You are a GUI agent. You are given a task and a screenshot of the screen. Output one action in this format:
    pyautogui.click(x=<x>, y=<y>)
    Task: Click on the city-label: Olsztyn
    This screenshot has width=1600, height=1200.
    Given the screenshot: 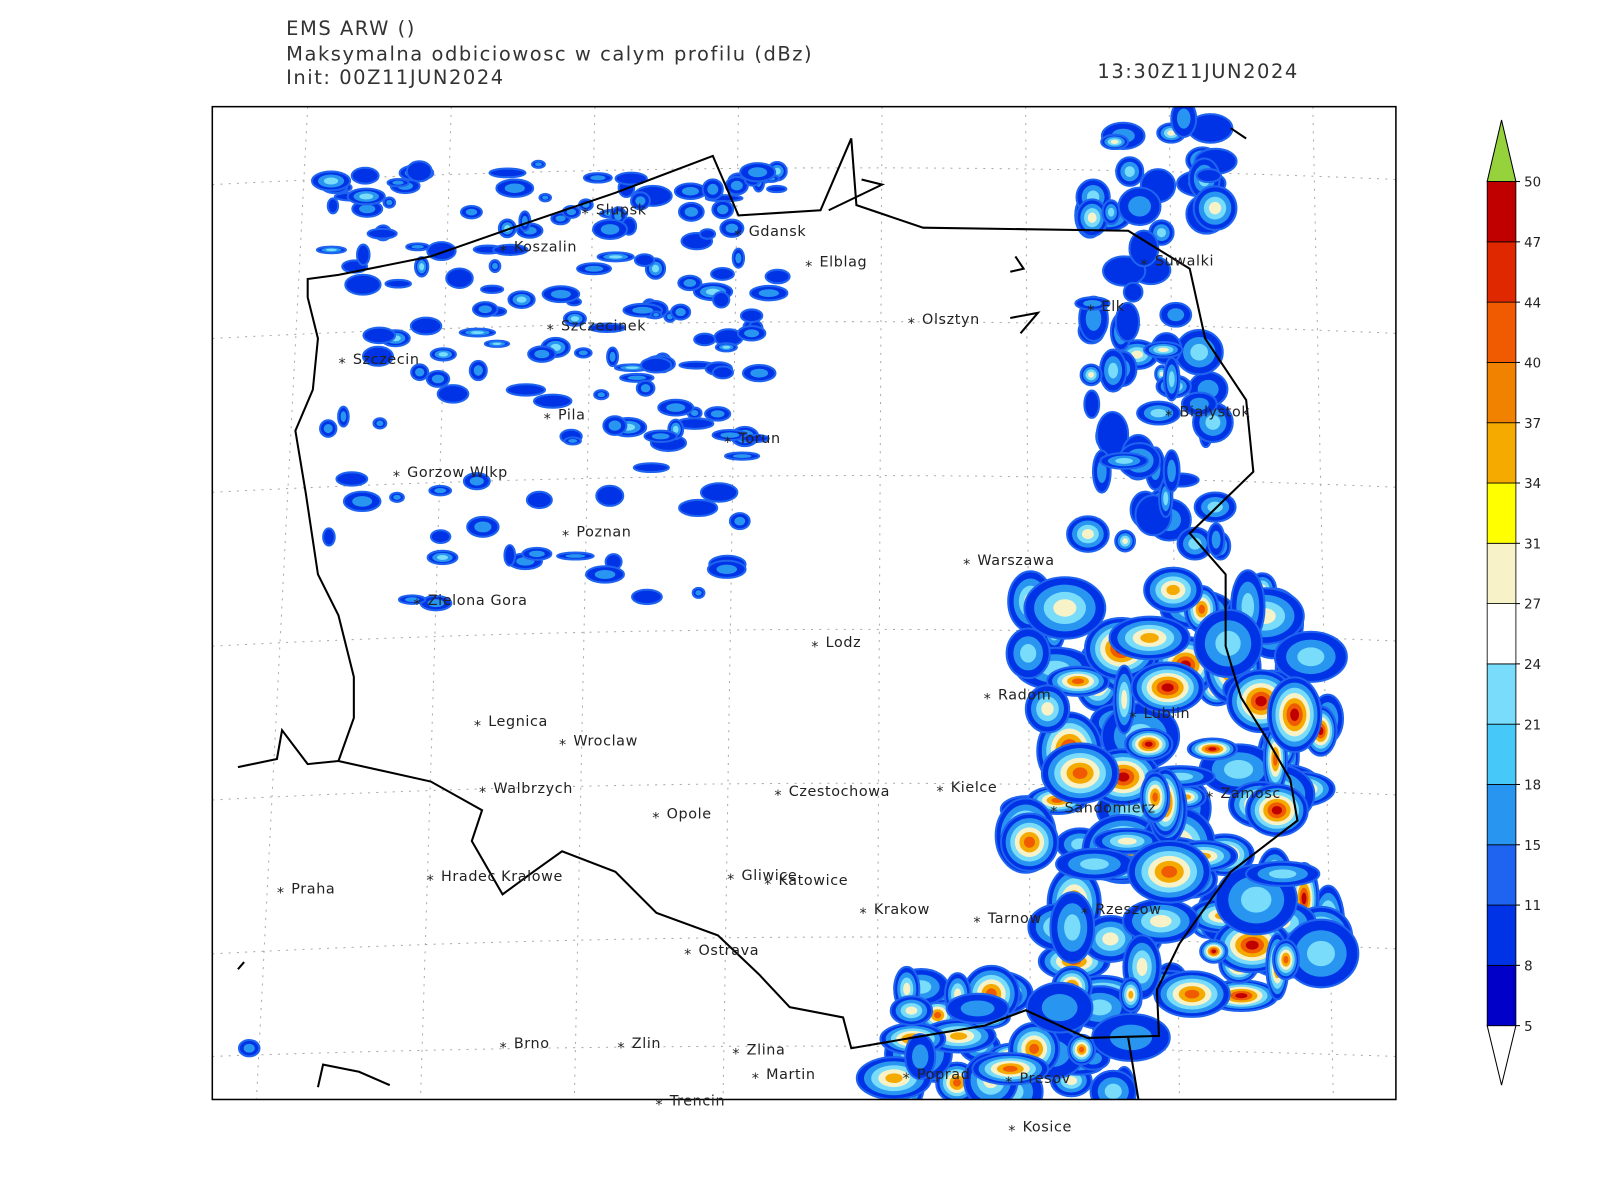 What is the action you would take?
    pyautogui.click(x=951, y=320)
    